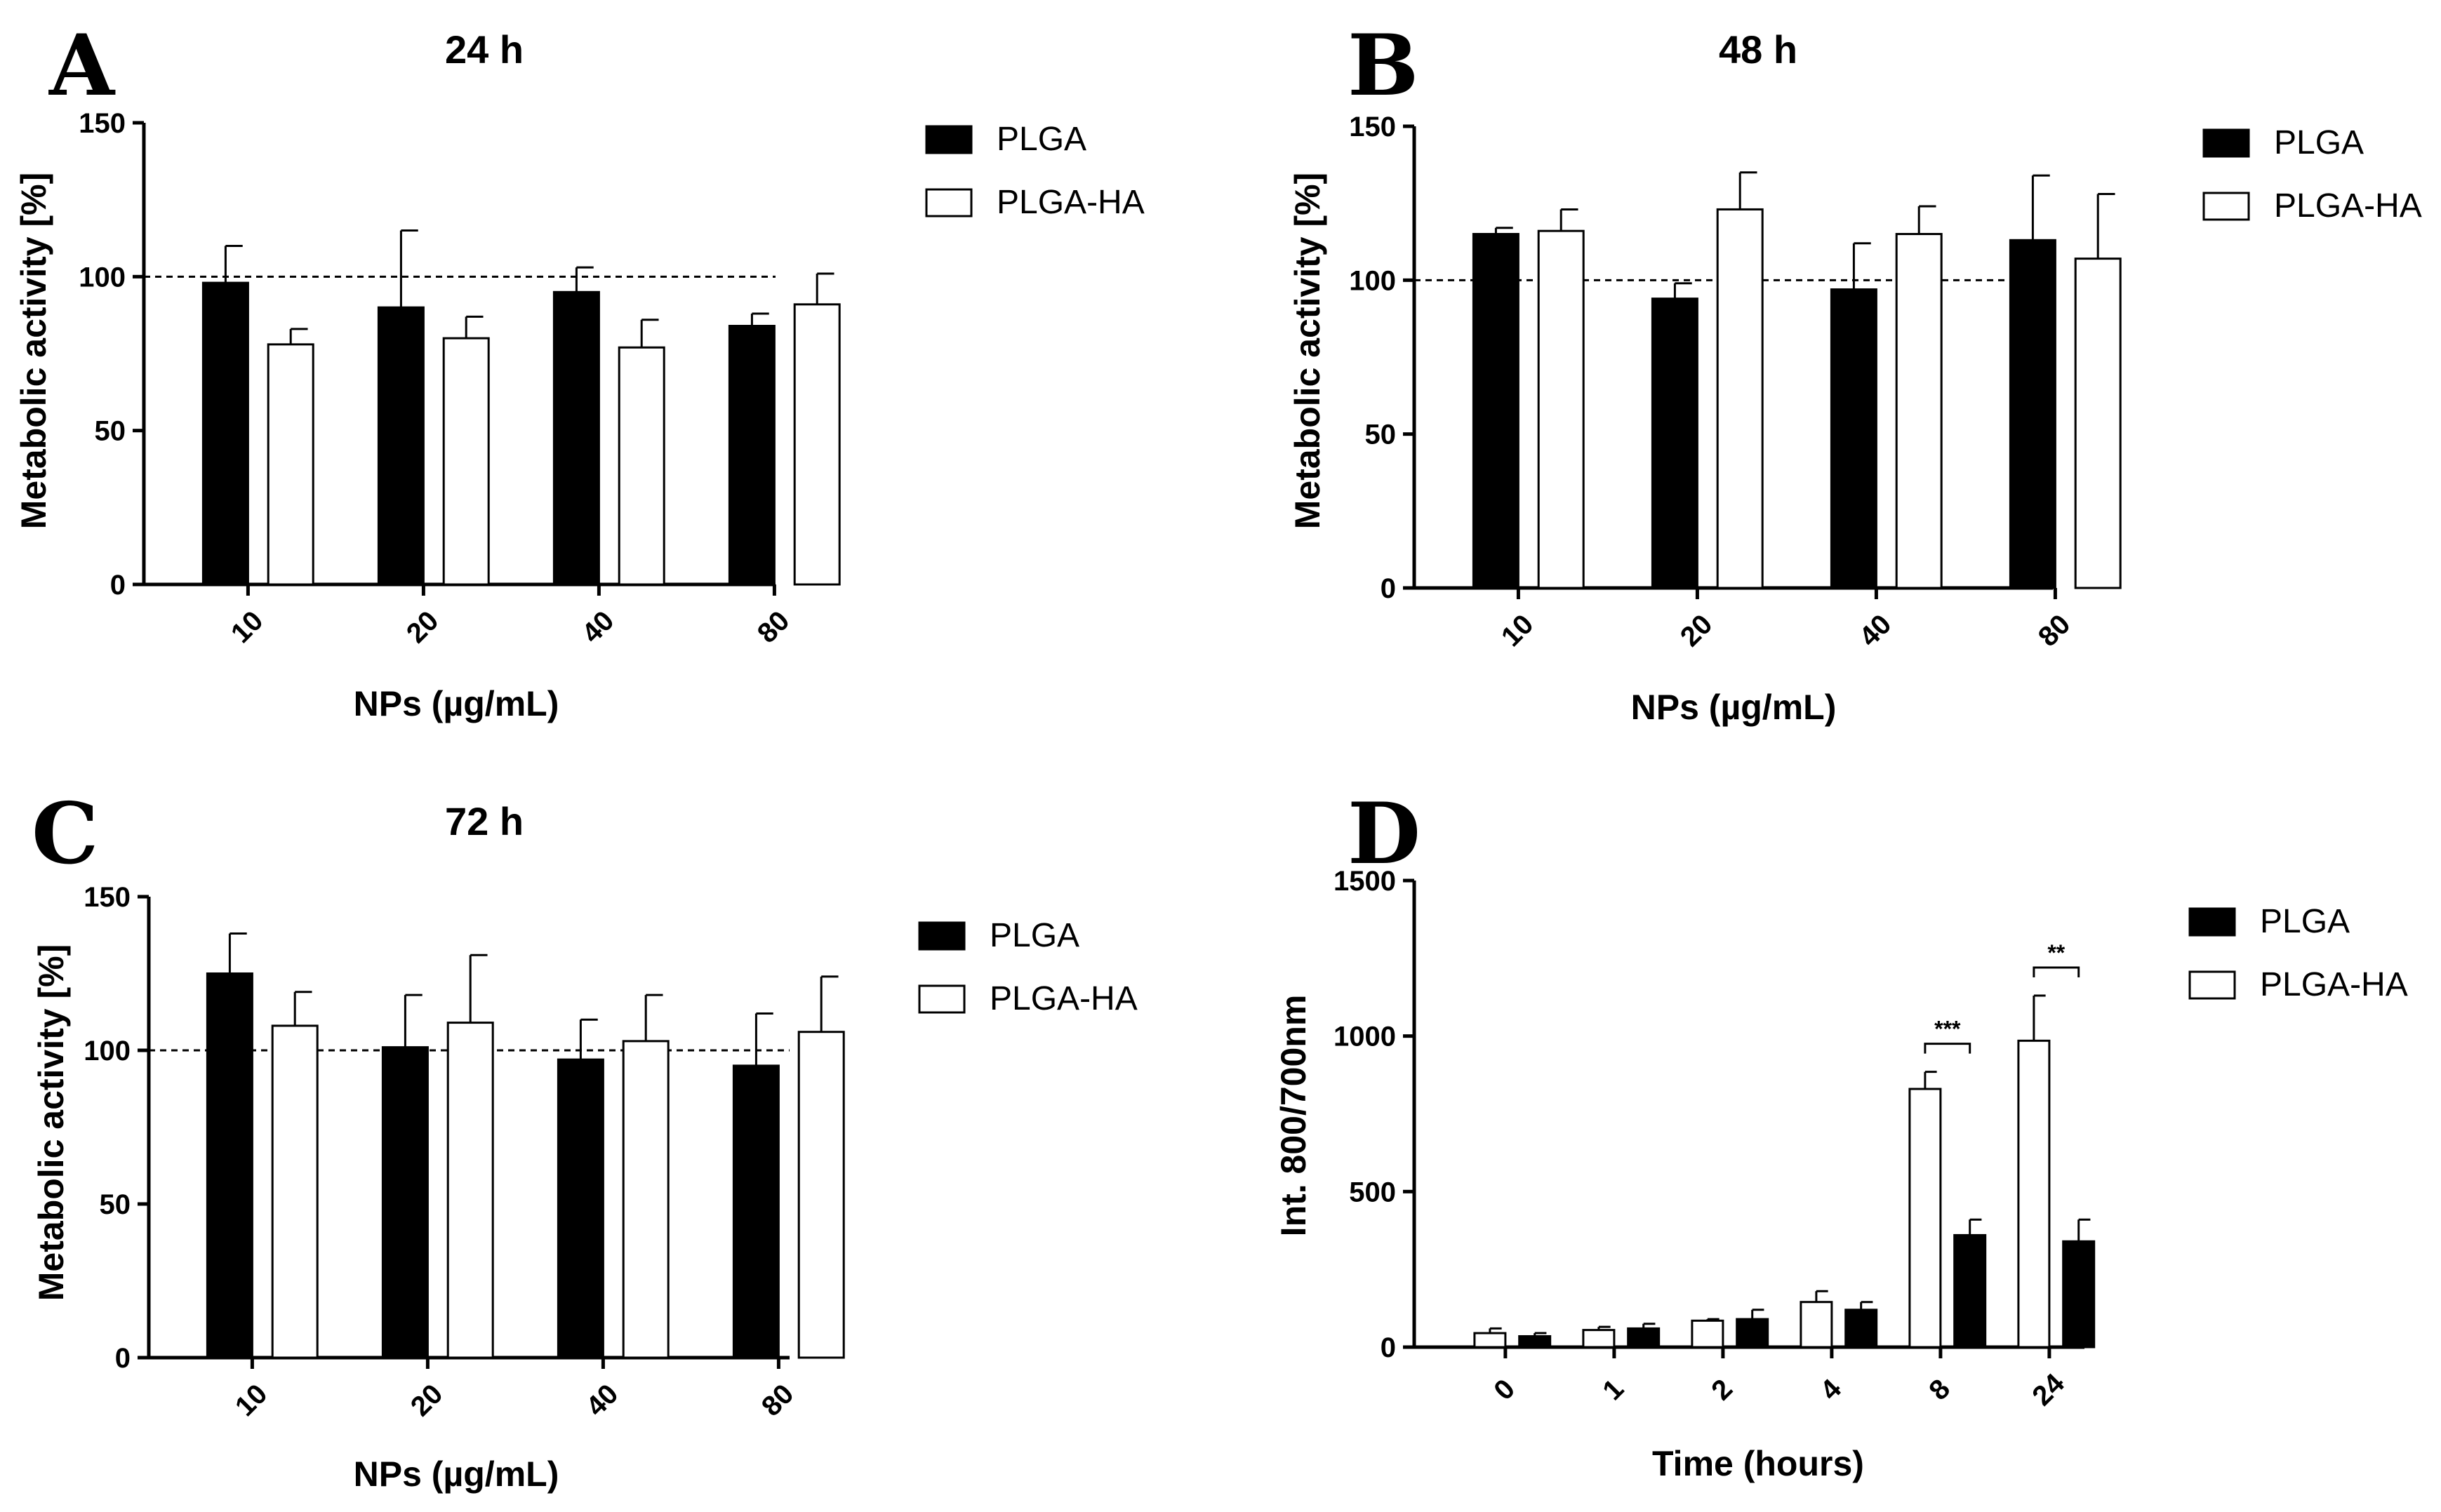 The width and height of the screenshot is (2441, 1512). Describe the element at coordinates (1721, 1389) in the screenshot. I see `x-tick-label: 2` at that location.